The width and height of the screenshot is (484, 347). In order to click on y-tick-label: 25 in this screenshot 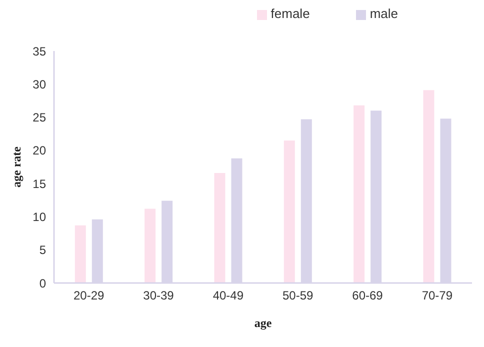, I will do `click(39, 117)`.